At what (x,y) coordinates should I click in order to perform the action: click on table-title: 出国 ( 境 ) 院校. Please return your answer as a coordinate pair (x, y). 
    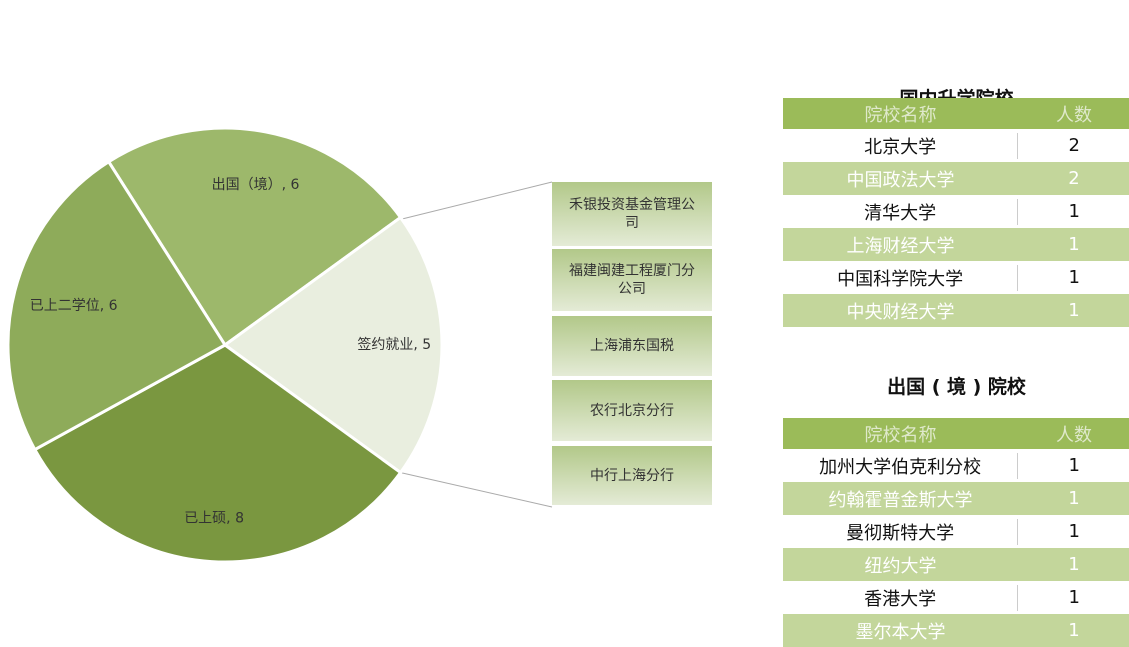
    Looking at the image, I should click on (956, 387).